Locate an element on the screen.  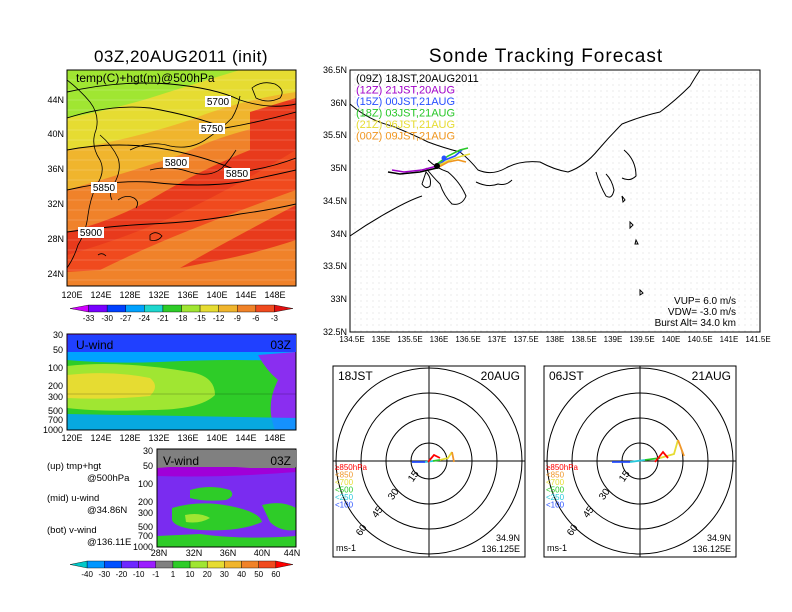
hodo-legend-entry: <850 is located at coordinates (344, 475).